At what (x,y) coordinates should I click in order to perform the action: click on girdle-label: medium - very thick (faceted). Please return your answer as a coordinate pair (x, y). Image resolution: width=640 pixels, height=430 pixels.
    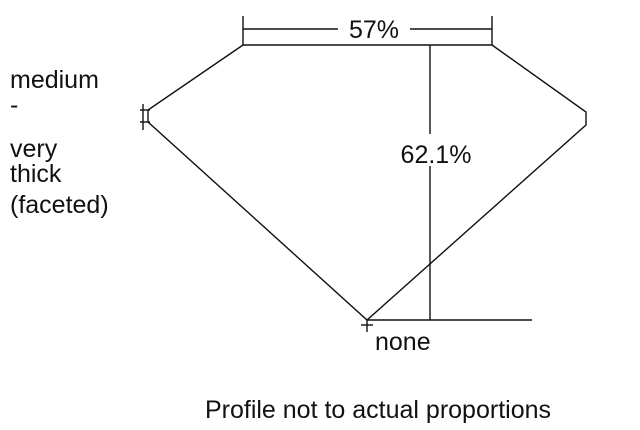
    Looking at the image, I should click on (59, 142).